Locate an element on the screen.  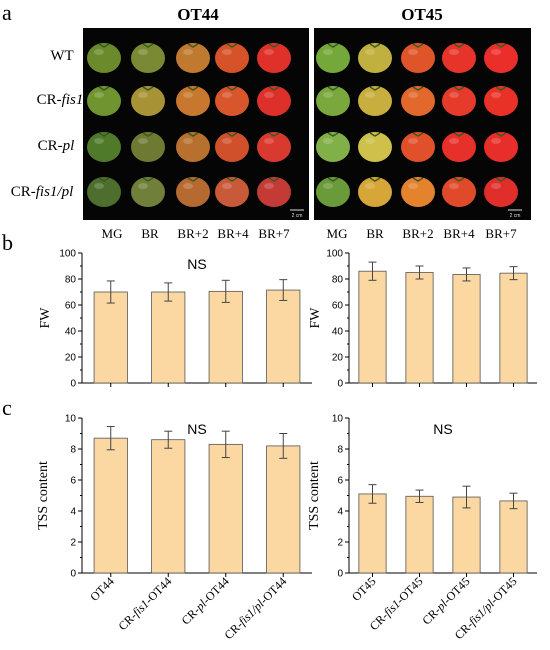
y-tick-label: 0 is located at coordinates (73, 574).